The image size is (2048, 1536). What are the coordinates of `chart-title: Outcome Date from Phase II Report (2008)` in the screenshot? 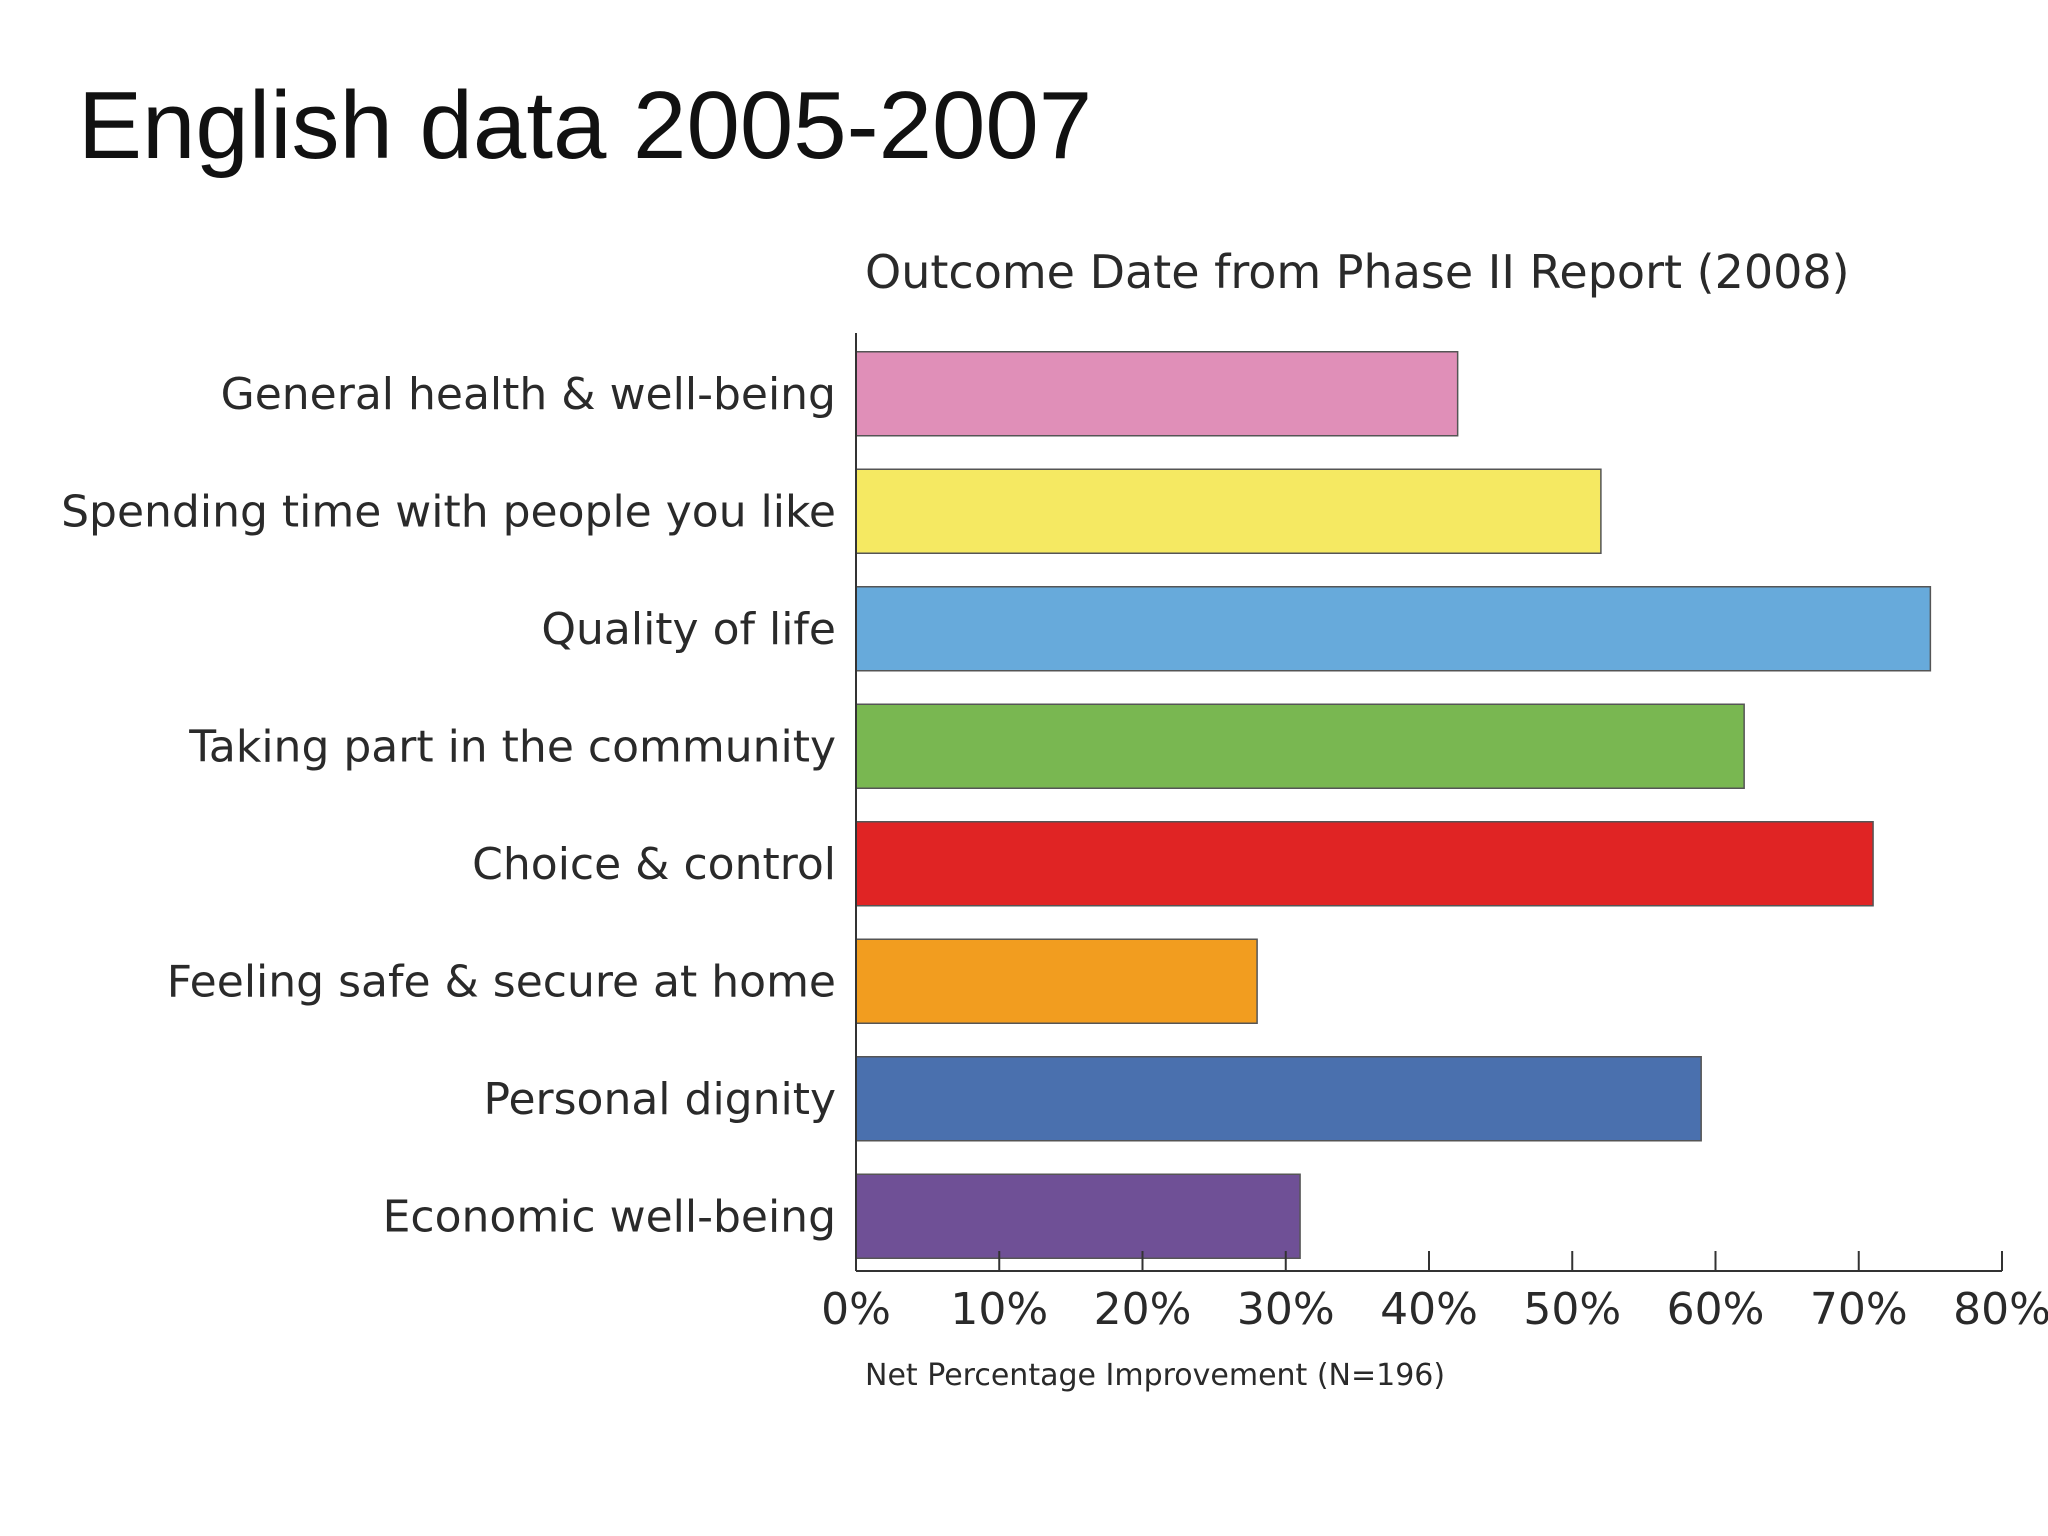 It's located at (1357, 272).